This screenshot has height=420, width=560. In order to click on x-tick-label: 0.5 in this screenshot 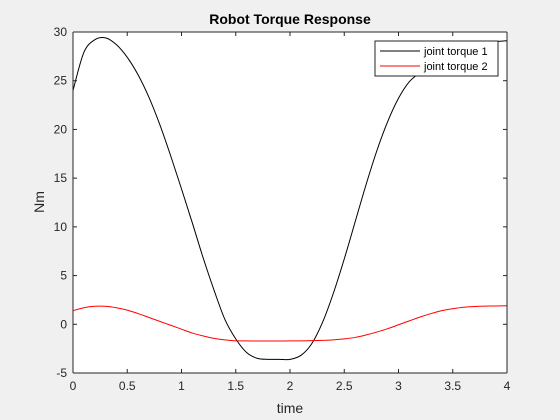, I will do `click(127, 386)`.